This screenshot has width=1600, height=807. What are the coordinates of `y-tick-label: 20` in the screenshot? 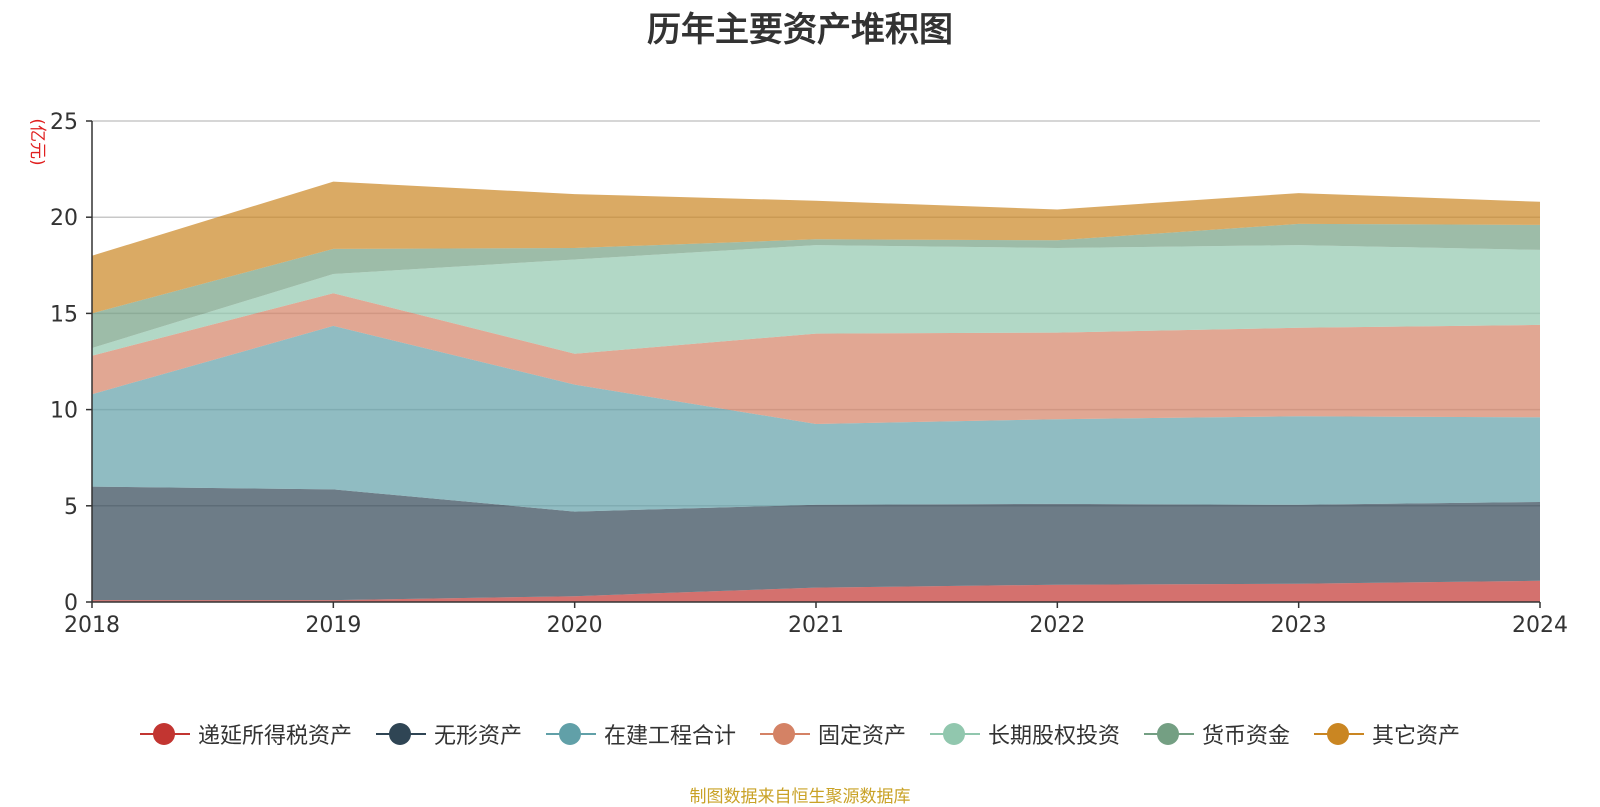 It's located at (64, 218).